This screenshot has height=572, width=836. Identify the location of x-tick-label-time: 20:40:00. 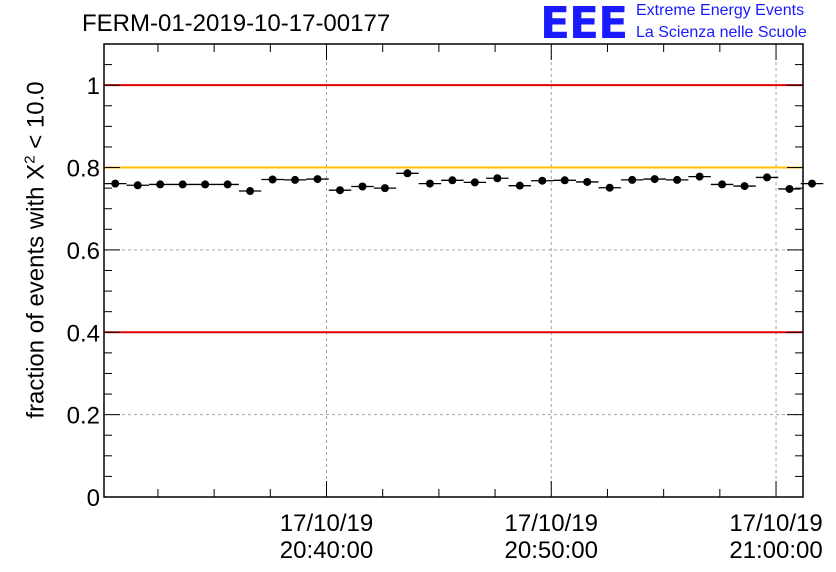
(326, 550).